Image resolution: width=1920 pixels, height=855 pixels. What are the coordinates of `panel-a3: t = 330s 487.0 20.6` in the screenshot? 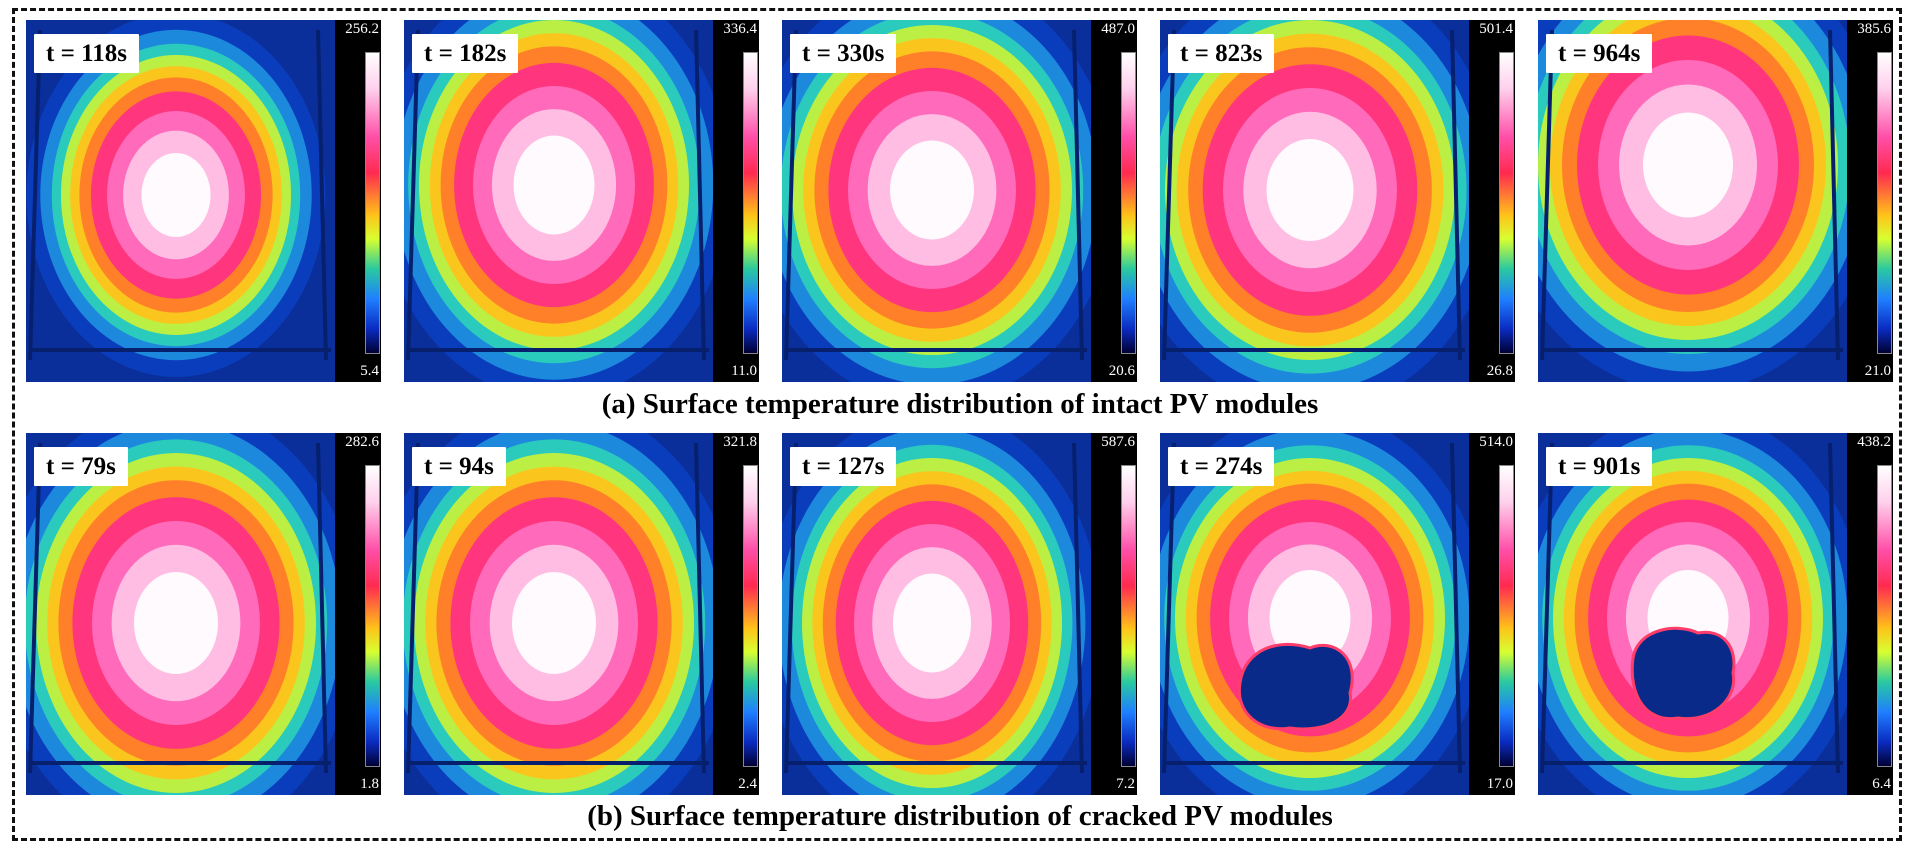 It's located at (959, 201).